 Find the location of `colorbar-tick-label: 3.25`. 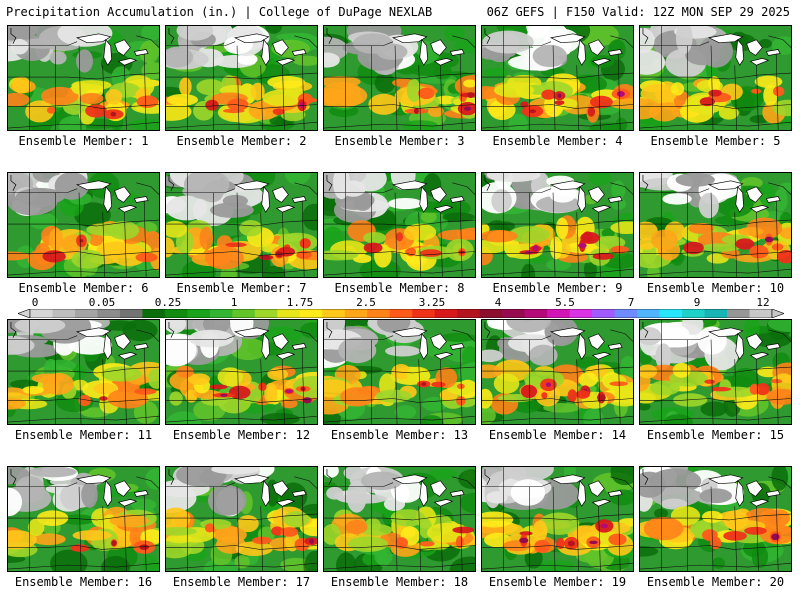

colorbar-tick-label: 3.25 is located at coordinates (432, 302).